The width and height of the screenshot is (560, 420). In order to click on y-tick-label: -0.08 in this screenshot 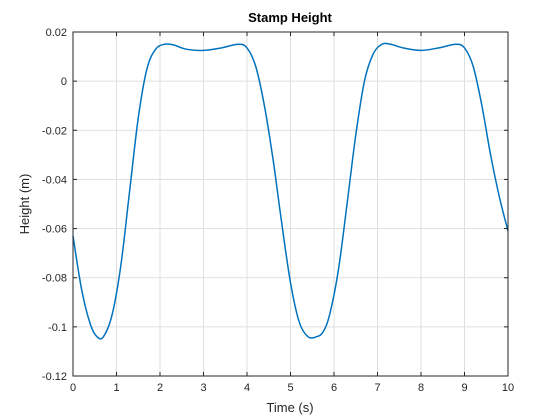, I will do `click(54, 279)`.